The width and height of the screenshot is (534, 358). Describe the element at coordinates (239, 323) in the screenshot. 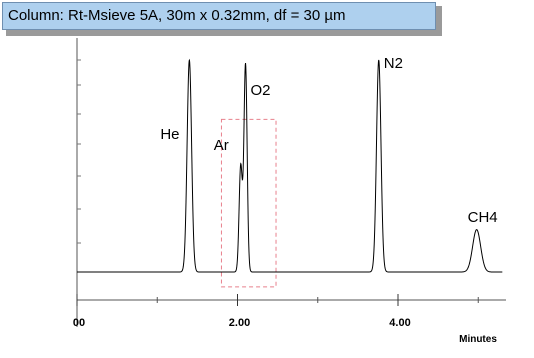

I see `x-tick-label: 2.00` at that location.